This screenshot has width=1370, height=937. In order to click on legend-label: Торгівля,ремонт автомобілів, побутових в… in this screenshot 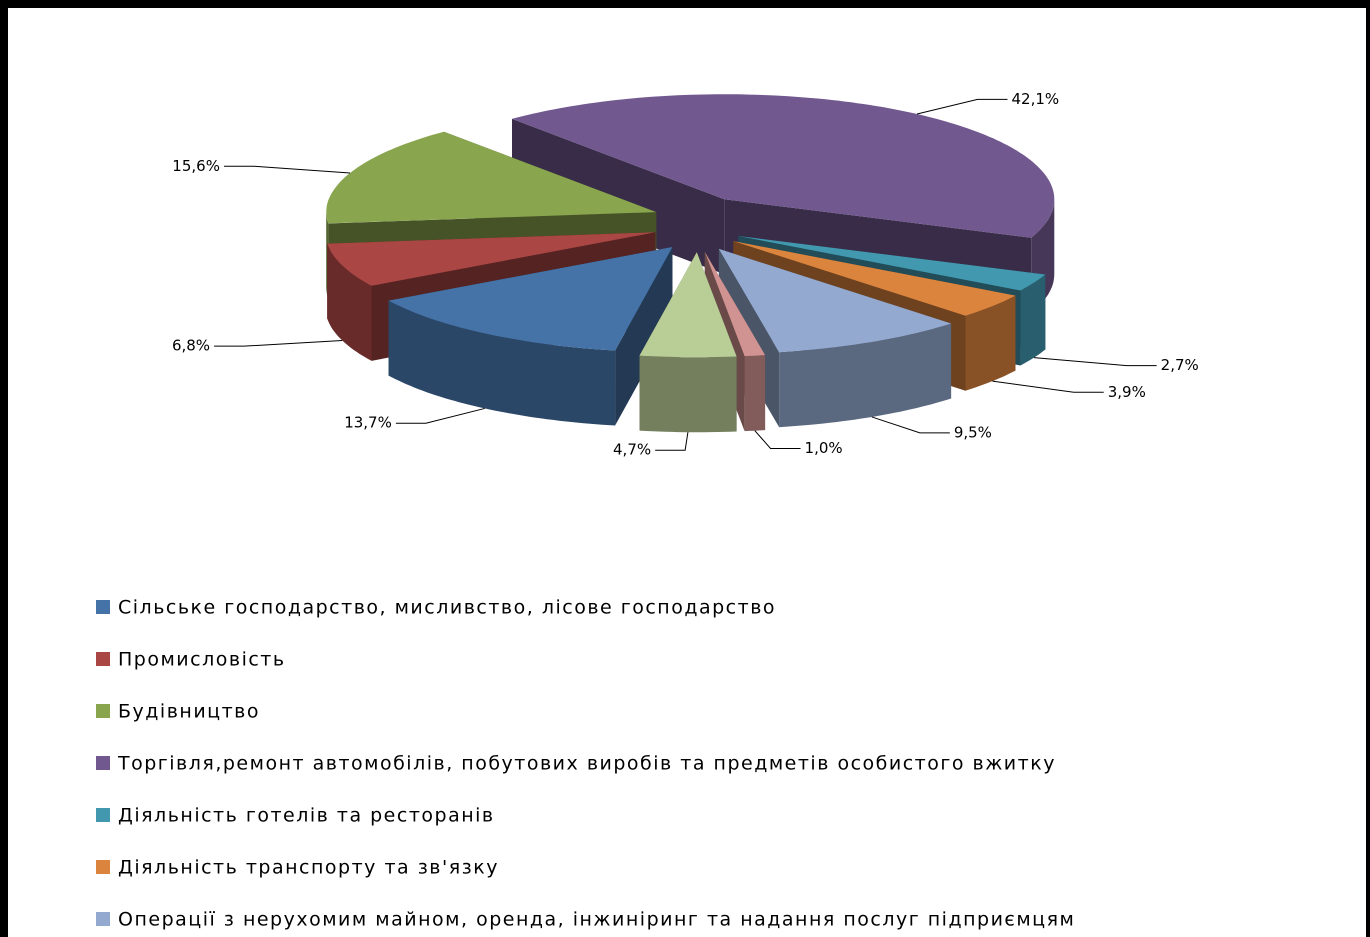, I will do `click(586, 764)`.